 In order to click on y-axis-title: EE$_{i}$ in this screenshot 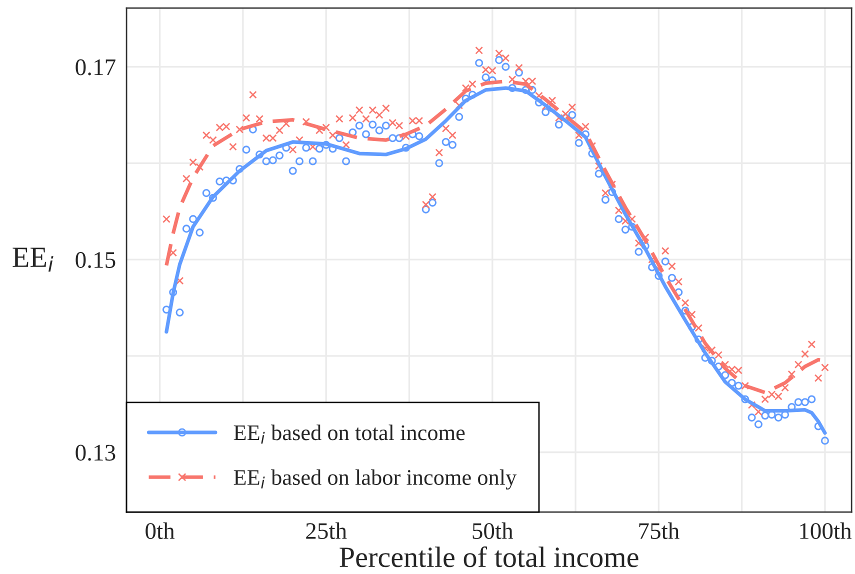, I will do `click(33, 260)`.